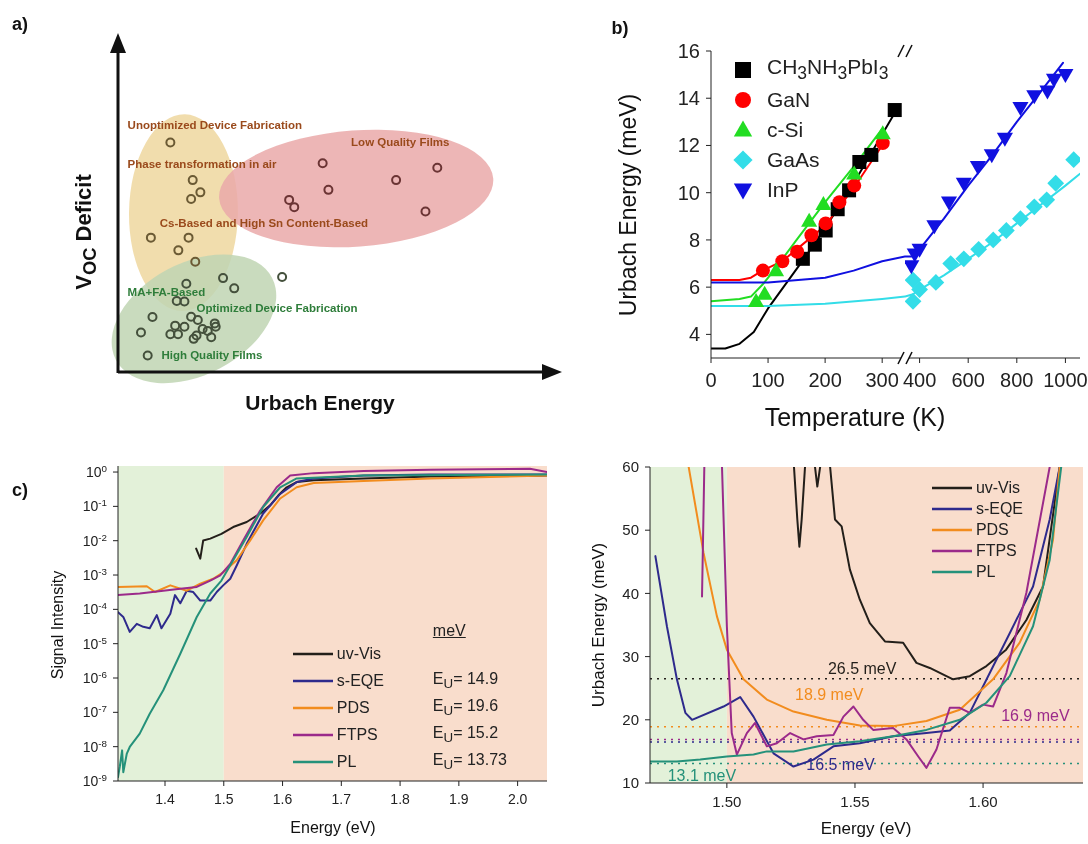 The width and height of the screenshot is (1088, 844). I want to click on y-tick-label: 4, so click(694, 334).